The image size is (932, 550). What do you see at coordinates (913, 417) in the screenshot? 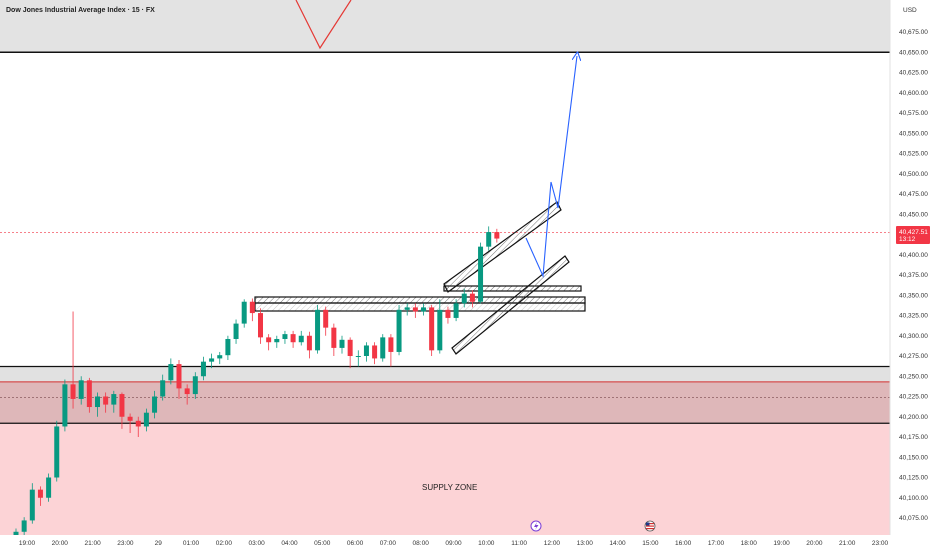
I see `price-tick-label: 40,200.00` at bounding box center [913, 417].